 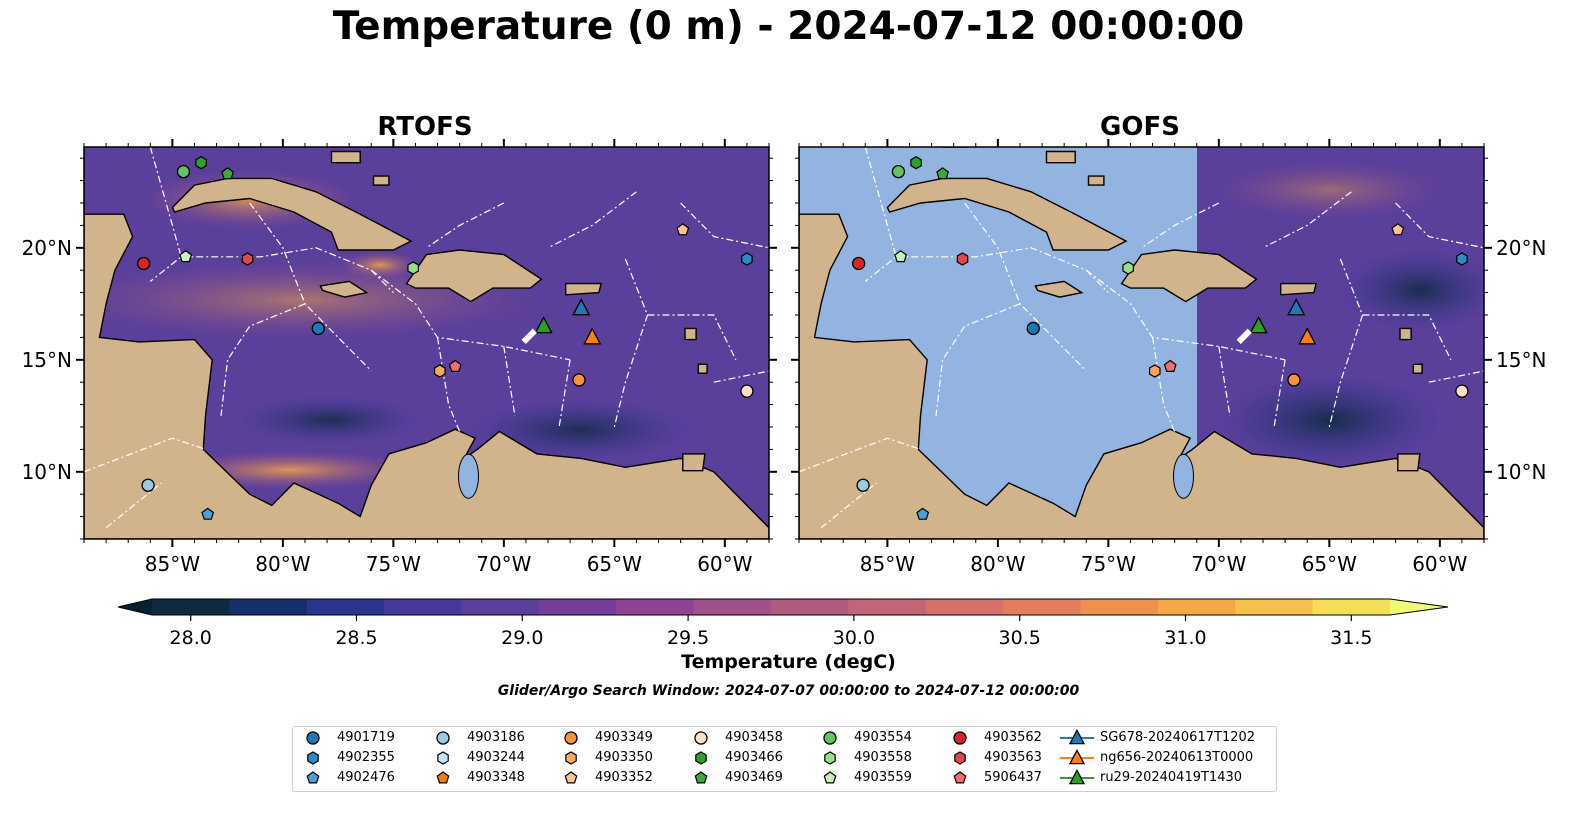 I want to click on legend-item: 4901719, so click(x=365, y=738).